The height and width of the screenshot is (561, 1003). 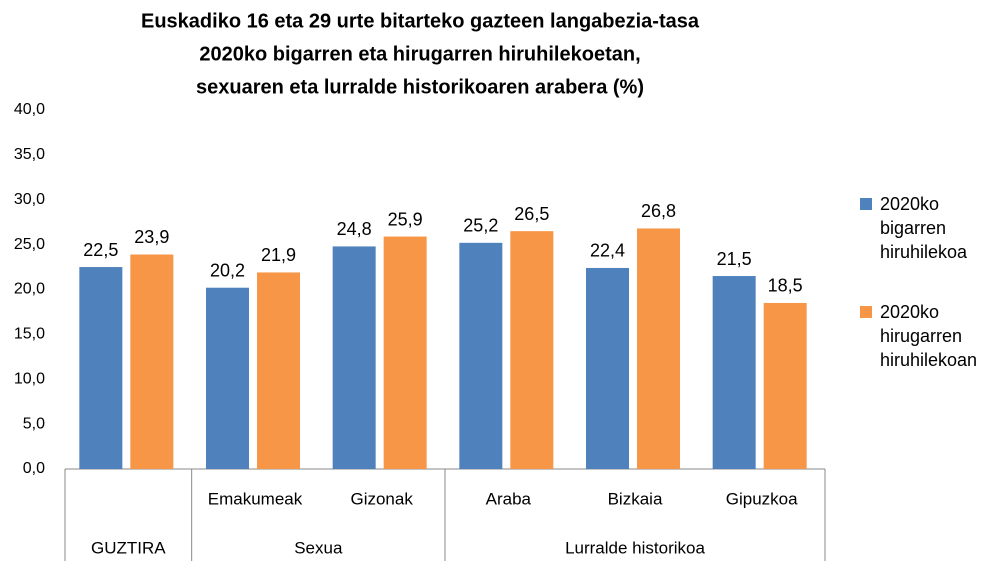 What do you see at coordinates (100, 250) in the screenshot?
I see `data-label: 22,5` at bounding box center [100, 250].